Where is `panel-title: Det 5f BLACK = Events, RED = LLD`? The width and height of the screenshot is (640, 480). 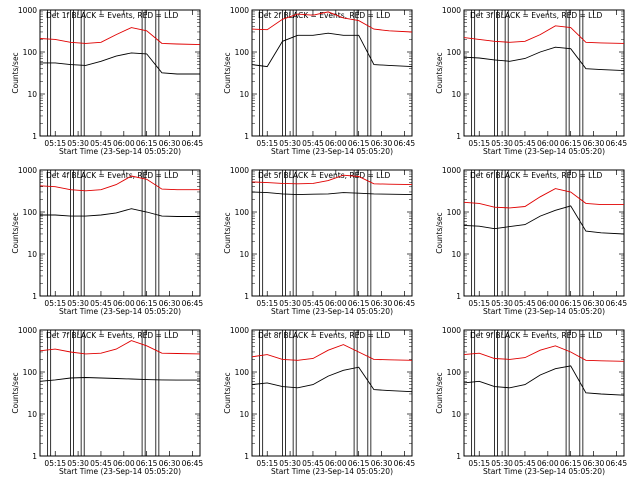 panel-title: Det 5f BLACK = Events, RED = LLD is located at coordinates (324, 175).